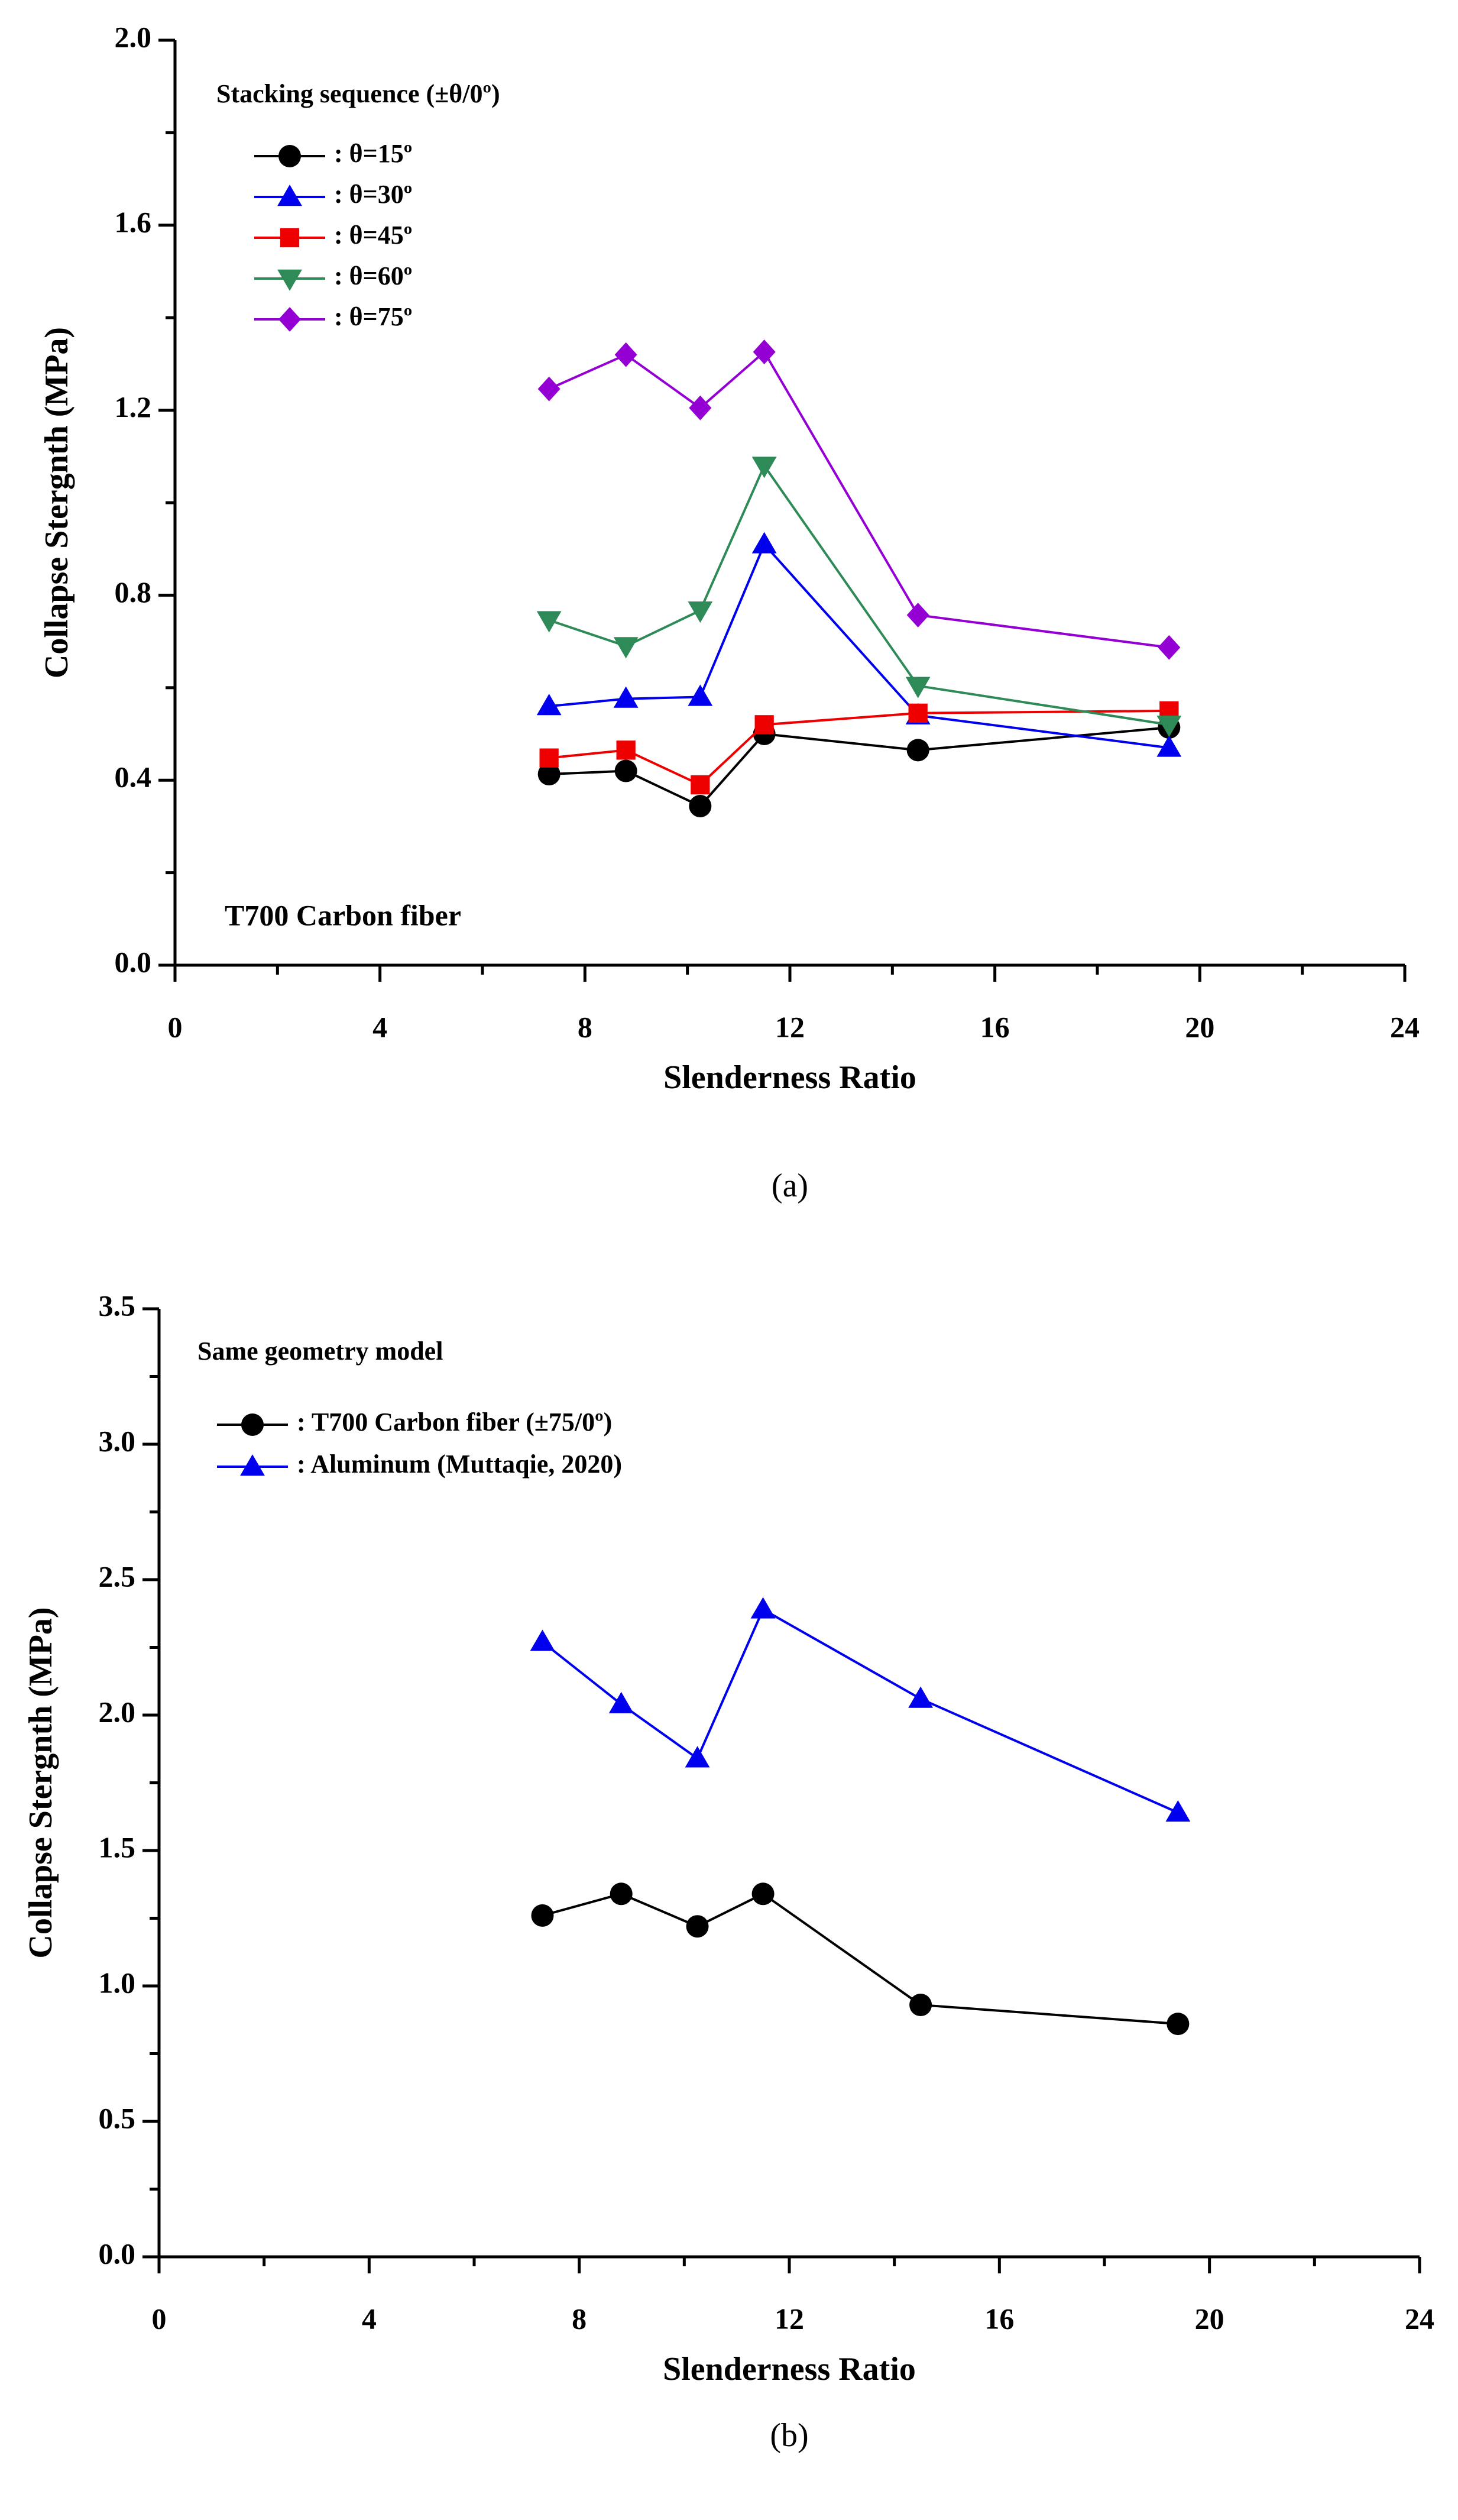 This screenshot has height=2520, width=1458. Describe the element at coordinates (117, 1982) in the screenshot. I see `y-tick-label: 1.0` at that location.